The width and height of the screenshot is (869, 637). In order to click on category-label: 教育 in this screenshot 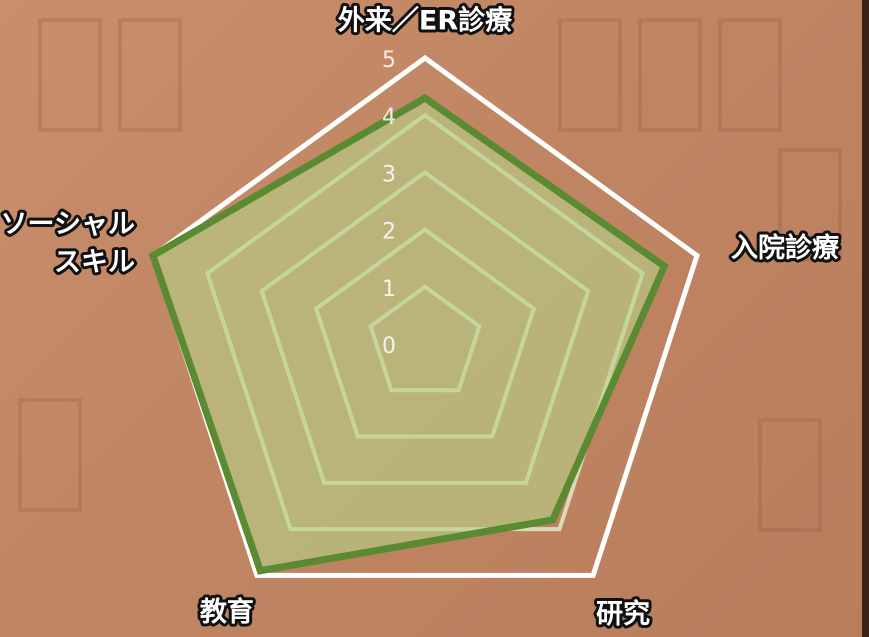, I will do `click(227, 612)`.